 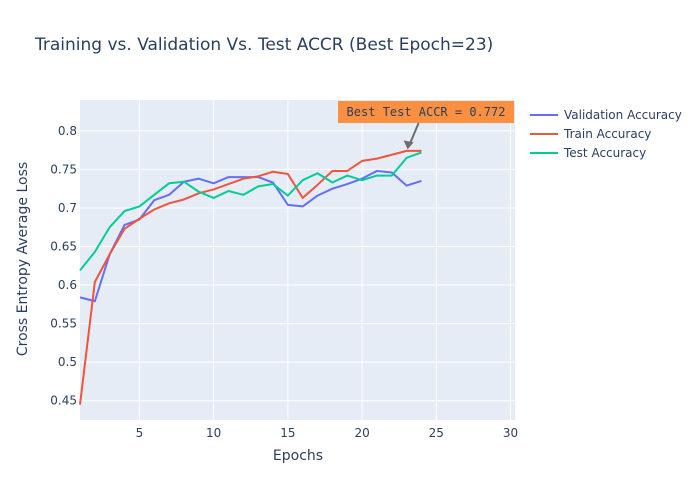 I want to click on legend-label: Test Accuracy, so click(x=604, y=153).